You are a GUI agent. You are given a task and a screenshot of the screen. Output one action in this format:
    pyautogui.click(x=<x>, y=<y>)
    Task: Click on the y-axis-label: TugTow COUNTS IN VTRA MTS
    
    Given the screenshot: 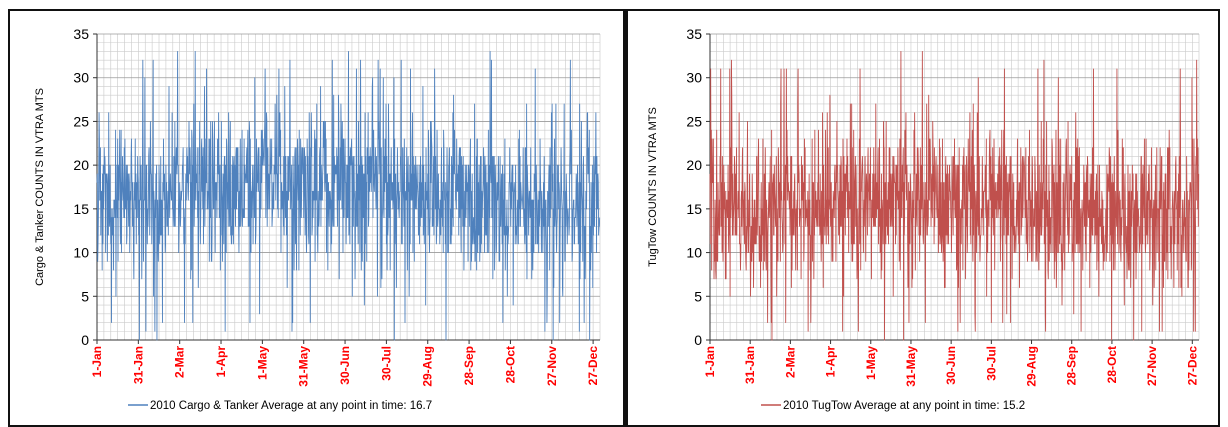 What is the action you would take?
    pyautogui.click(x=653, y=187)
    